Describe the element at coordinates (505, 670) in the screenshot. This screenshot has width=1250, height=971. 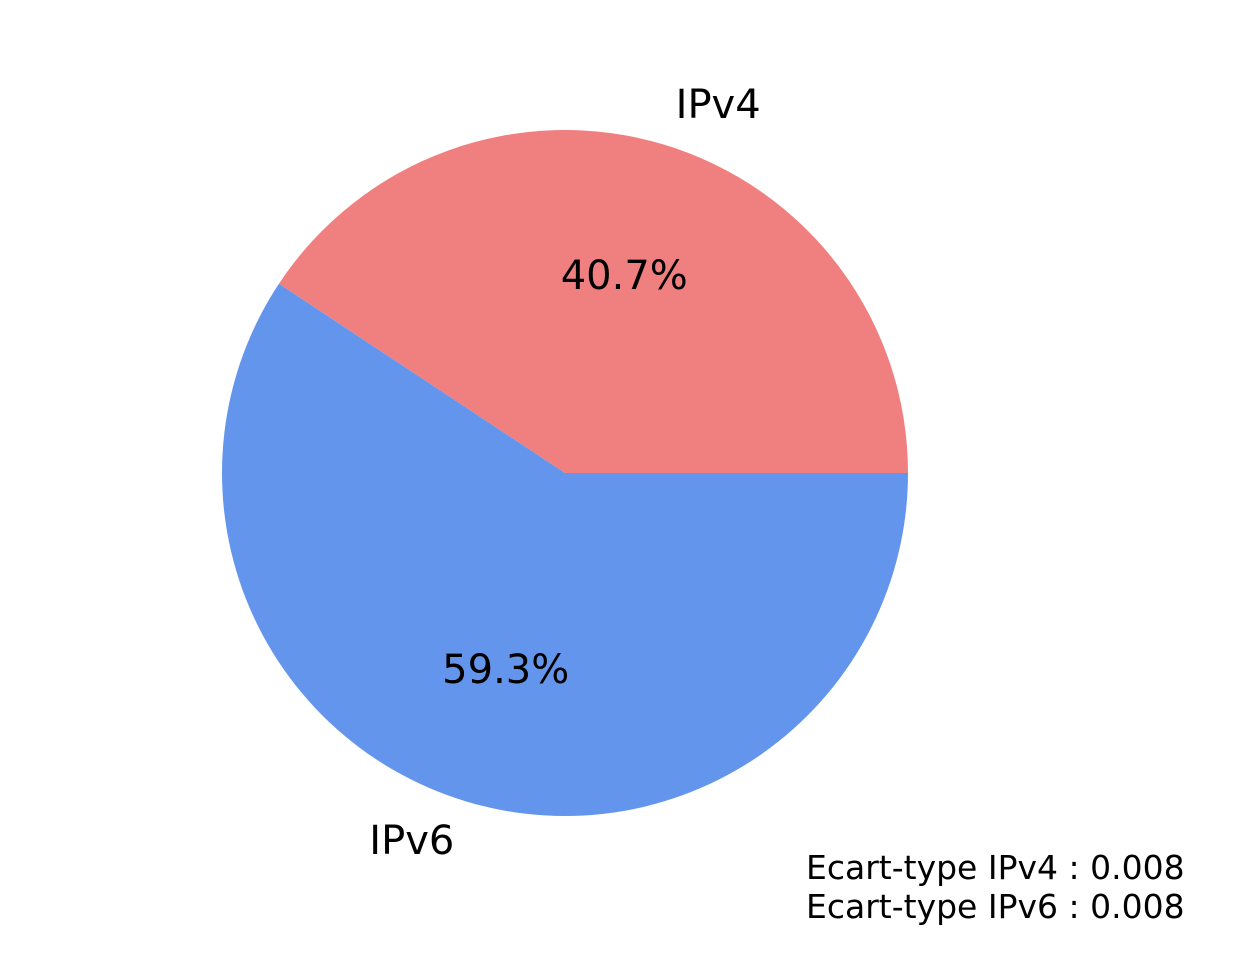
I see `pie-percent-label-ipv6: 59.3%` at that location.